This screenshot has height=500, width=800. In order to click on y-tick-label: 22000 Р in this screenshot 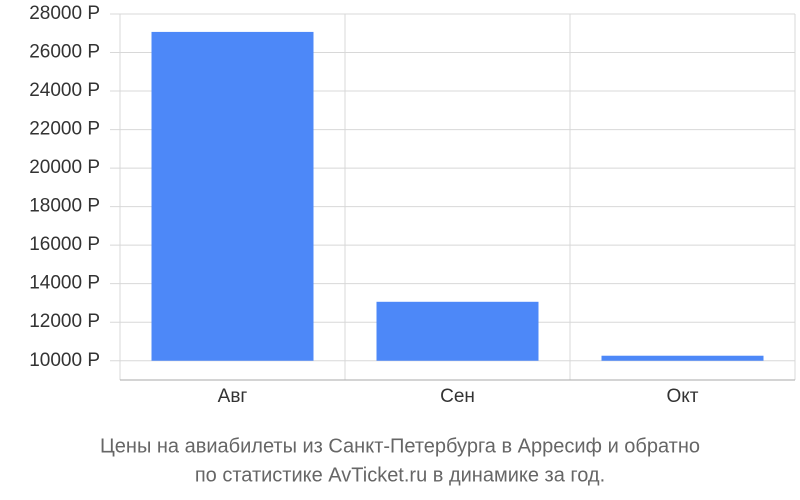, I will do `click(64, 129)`.